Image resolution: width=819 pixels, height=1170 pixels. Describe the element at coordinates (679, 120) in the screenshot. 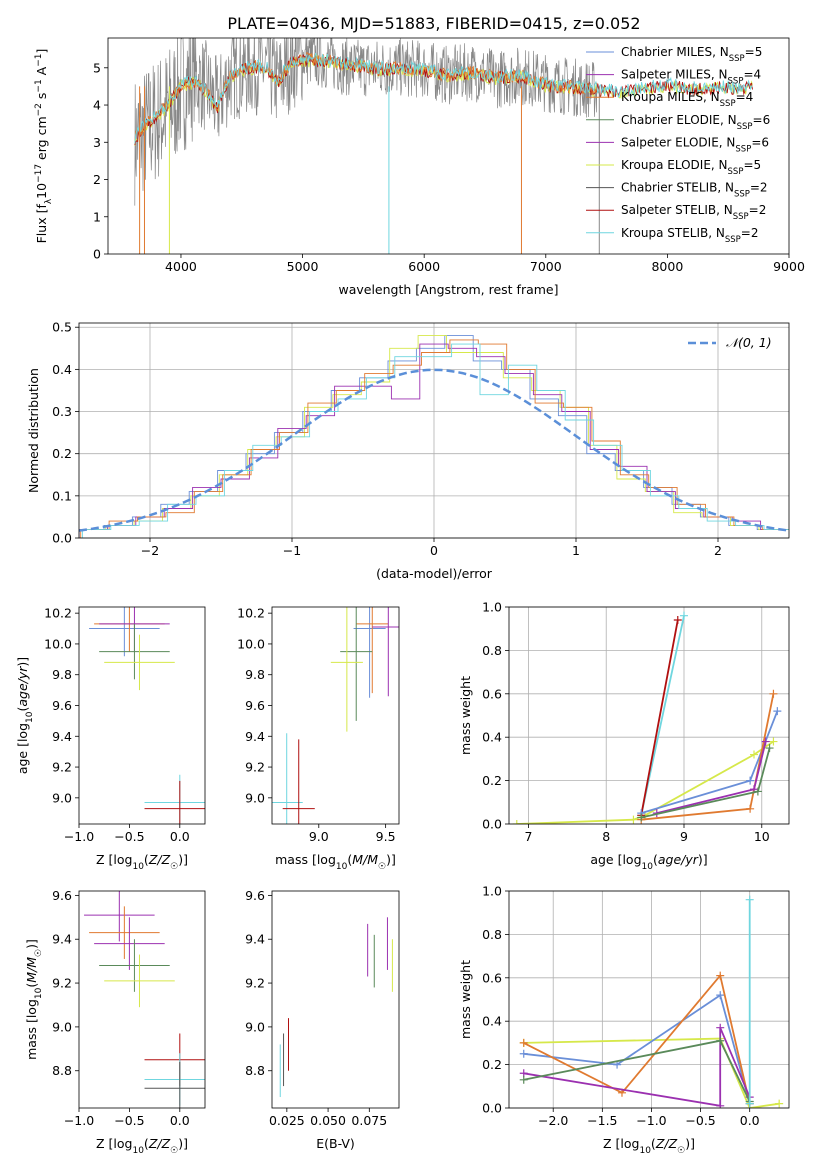

I see `legend-name: Chabrier ELODIE, N` at that location.